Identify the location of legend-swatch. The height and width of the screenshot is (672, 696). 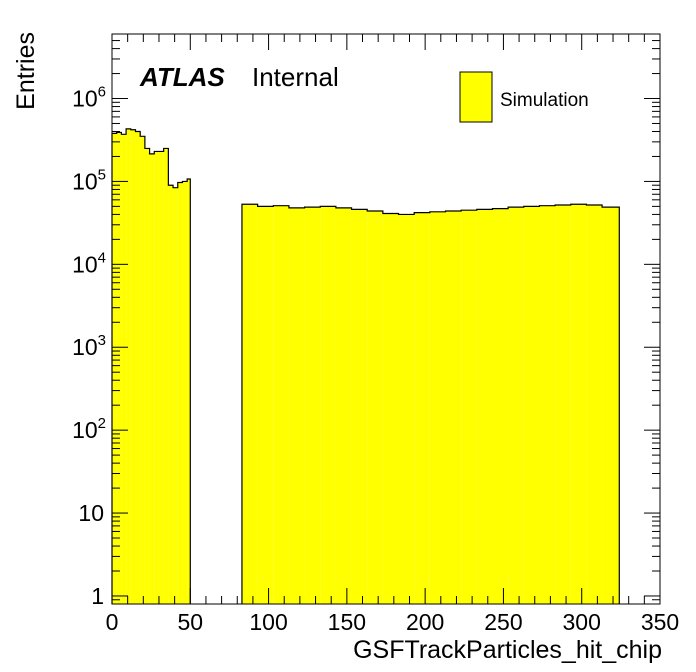
(476, 97).